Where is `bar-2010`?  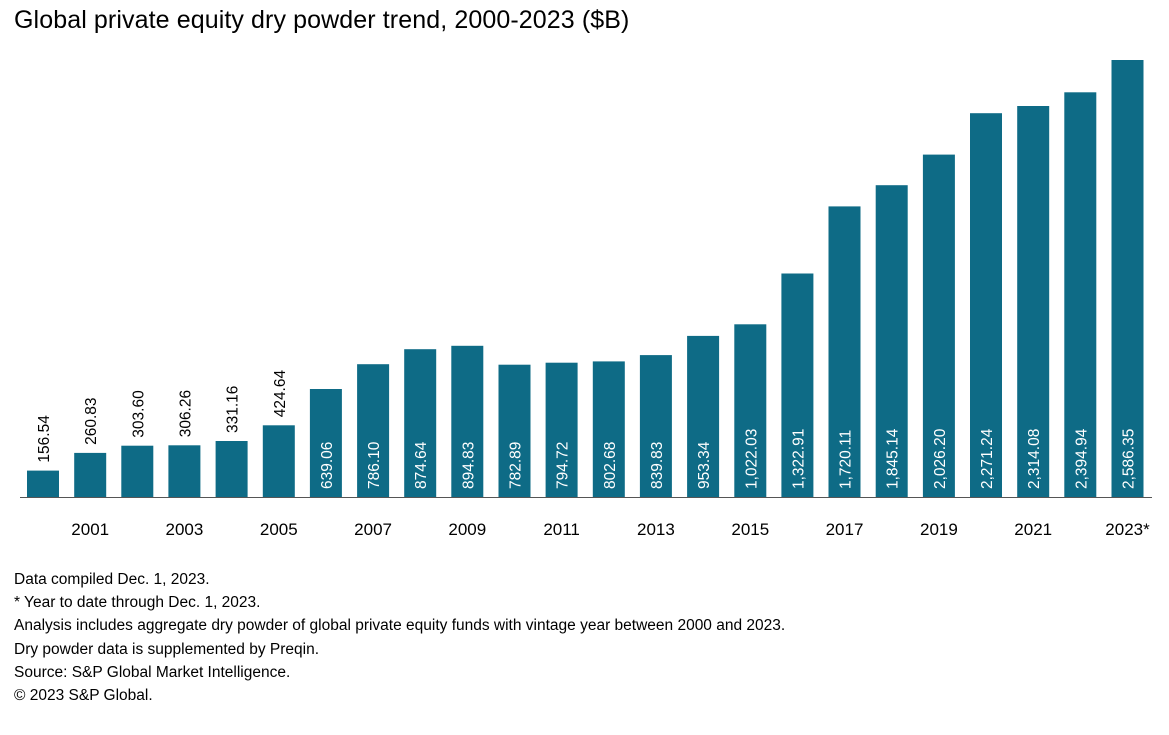
bar-2010 is located at coordinates (514, 430).